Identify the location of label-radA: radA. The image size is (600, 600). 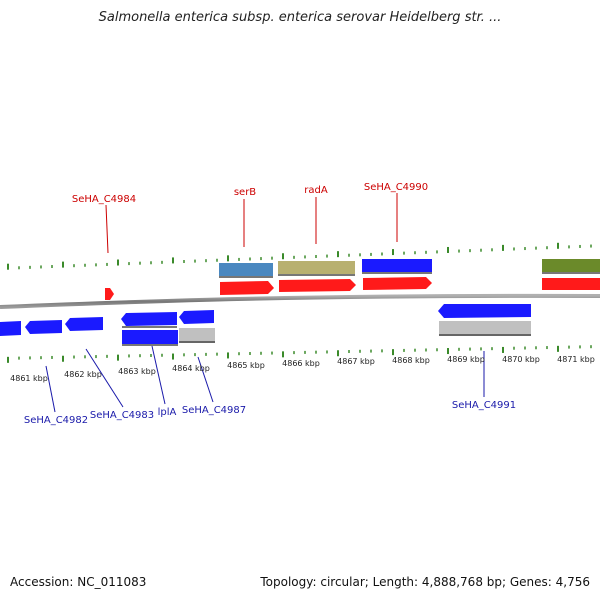
(316, 190).